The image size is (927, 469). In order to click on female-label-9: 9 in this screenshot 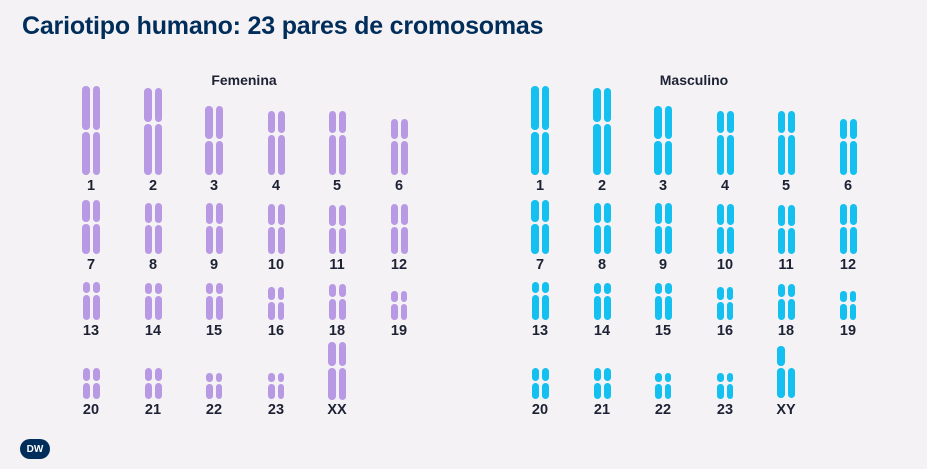, I will do `click(214, 265)`.